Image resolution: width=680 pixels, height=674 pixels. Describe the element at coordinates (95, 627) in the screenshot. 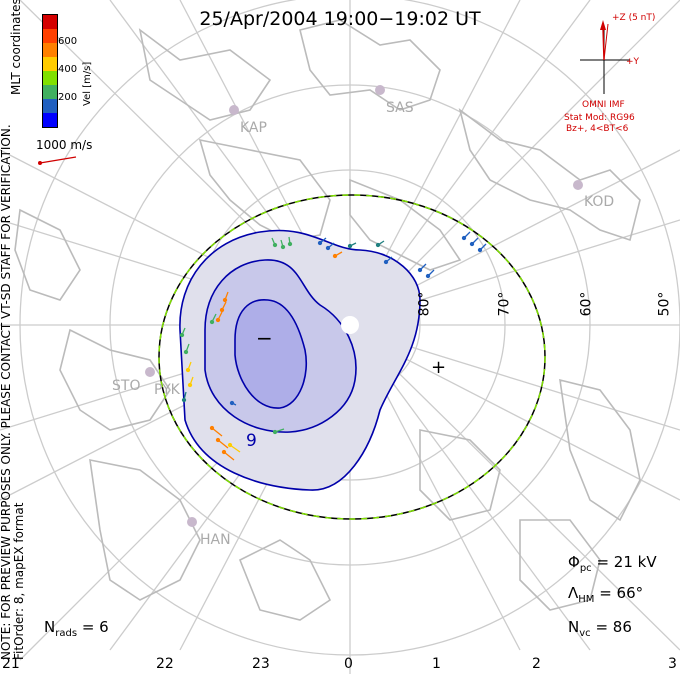

I see `stat-nrads-value: = 6` at that location.